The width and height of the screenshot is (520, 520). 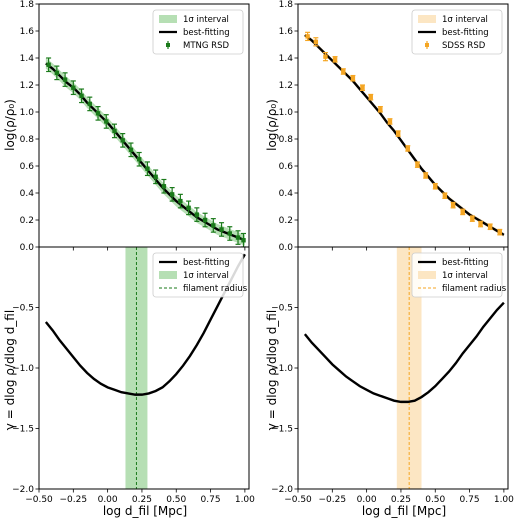 What do you see at coordinates (27, 221) in the screenshot?
I see `y-tick-label: 0.2` at bounding box center [27, 221].